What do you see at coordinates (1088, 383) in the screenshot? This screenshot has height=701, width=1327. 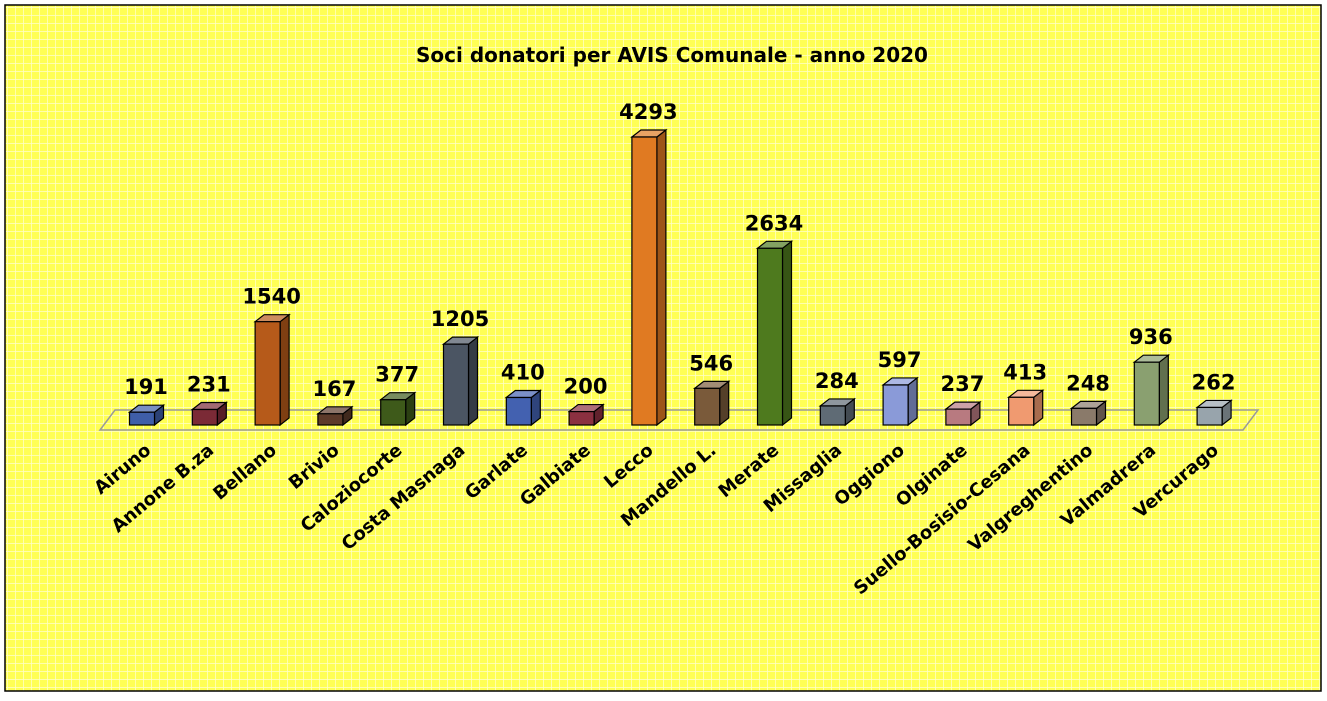 I see `data-label: 248` at bounding box center [1088, 383].